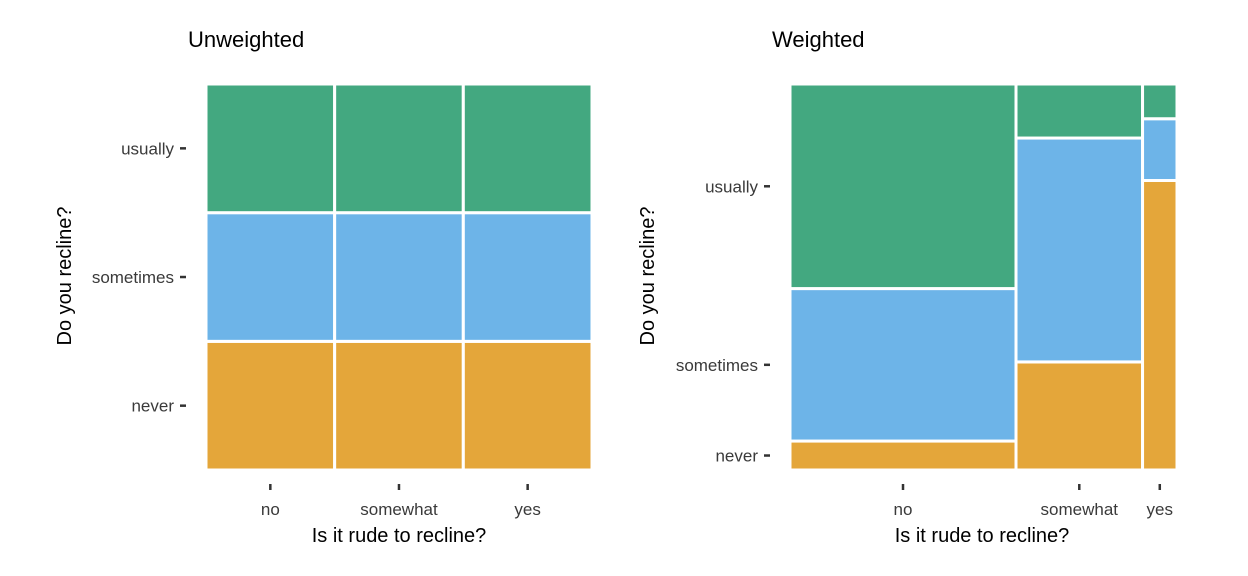 The image size is (1248, 576). What do you see at coordinates (246, 39) in the screenshot?
I see `panel-title: Unweighted` at bounding box center [246, 39].